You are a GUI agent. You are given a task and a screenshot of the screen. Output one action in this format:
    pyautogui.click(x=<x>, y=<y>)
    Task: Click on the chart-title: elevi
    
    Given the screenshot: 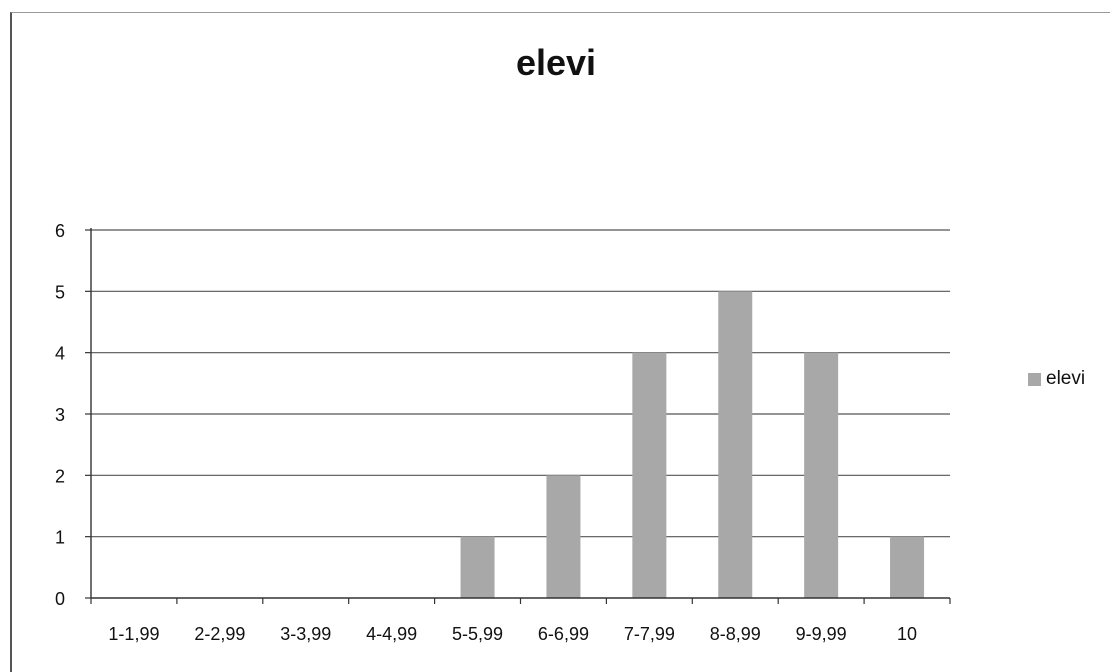 What is the action you would take?
    pyautogui.click(x=556, y=62)
    